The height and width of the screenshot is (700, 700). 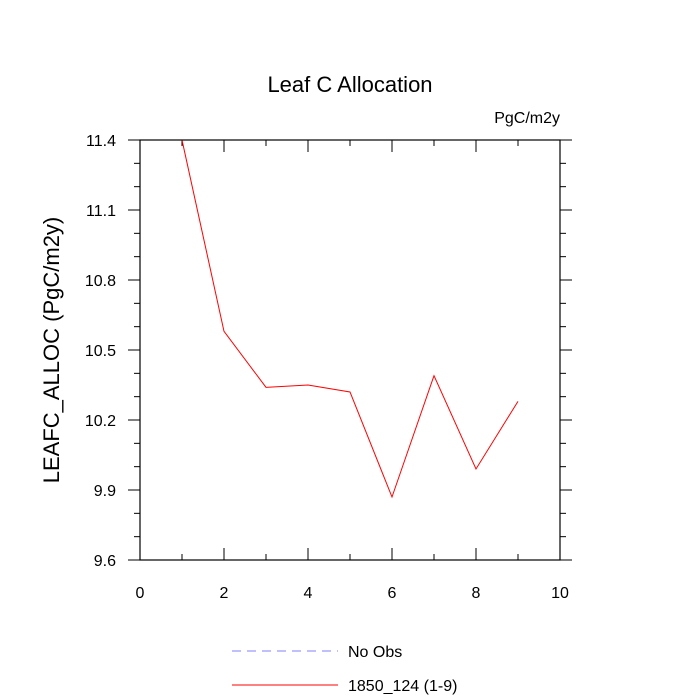 What do you see at coordinates (308, 593) in the screenshot?
I see `x-tick-label: 4` at bounding box center [308, 593].